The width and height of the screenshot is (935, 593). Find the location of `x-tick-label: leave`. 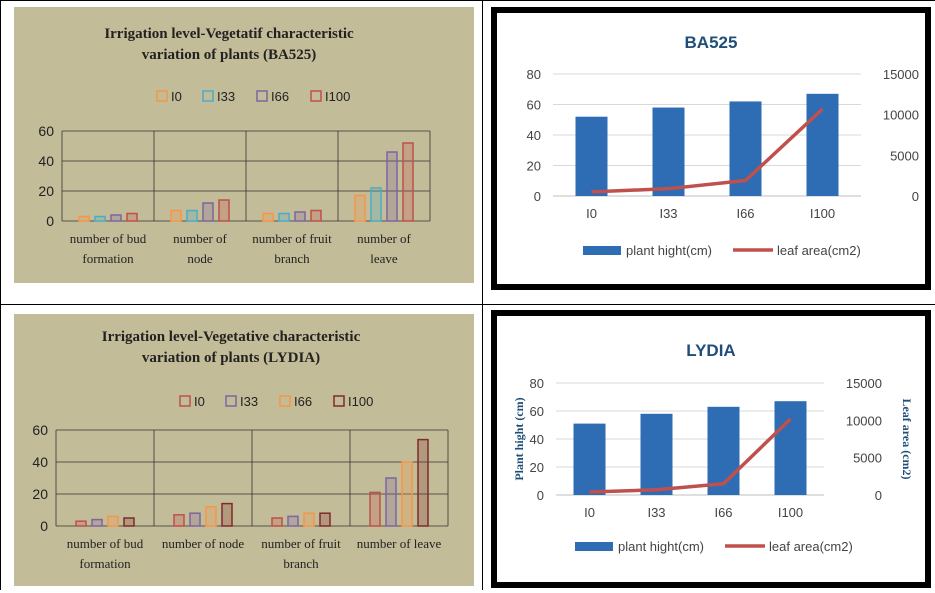

x-tick-label: leave is located at coordinates (384, 258).